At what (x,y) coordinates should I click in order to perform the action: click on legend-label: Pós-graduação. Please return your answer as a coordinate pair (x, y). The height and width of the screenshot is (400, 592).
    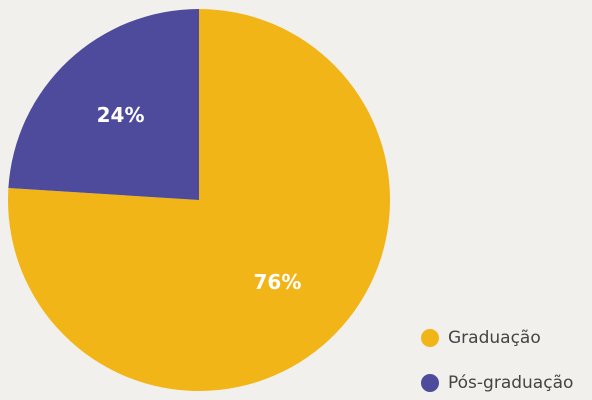
    Looking at the image, I should click on (510, 383).